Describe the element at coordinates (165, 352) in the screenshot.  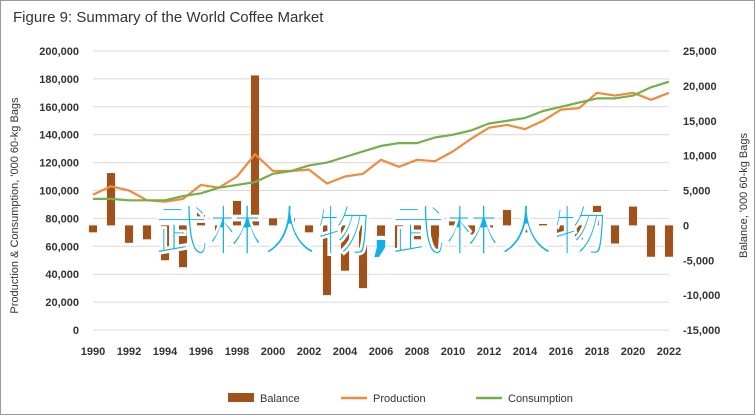
I see `x-tick-label: 1994` at that location.